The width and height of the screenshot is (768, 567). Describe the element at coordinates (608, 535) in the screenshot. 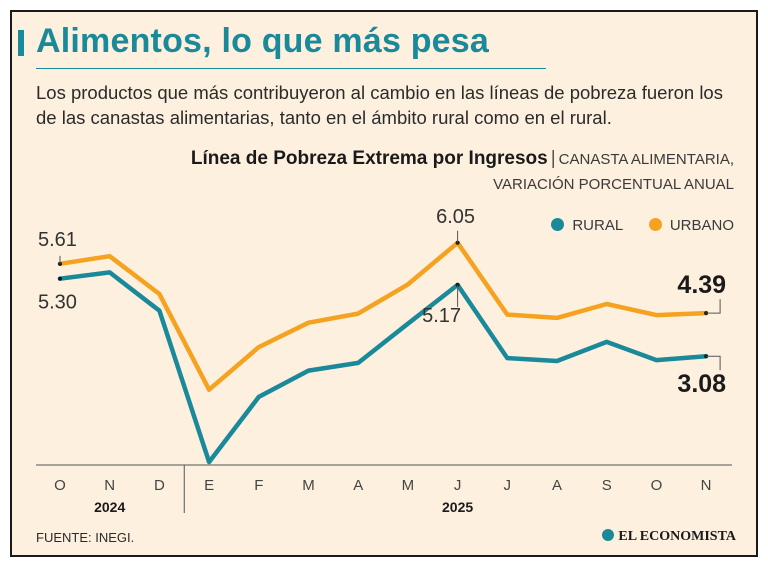

I see `brand-mark-icon` at that location.